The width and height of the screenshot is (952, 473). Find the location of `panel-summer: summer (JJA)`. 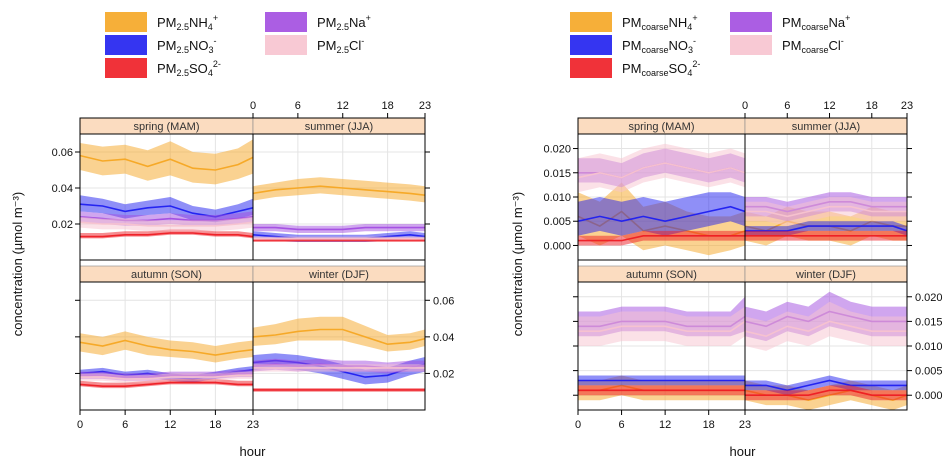

panel-summer: summer (JJA) is located at coordinates (339, 189).